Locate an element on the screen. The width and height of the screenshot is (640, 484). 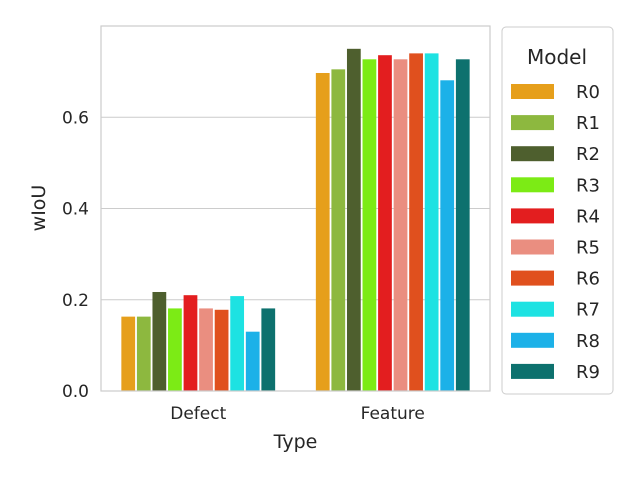
x-axis-label: Type is located at coordinates (295, 442).